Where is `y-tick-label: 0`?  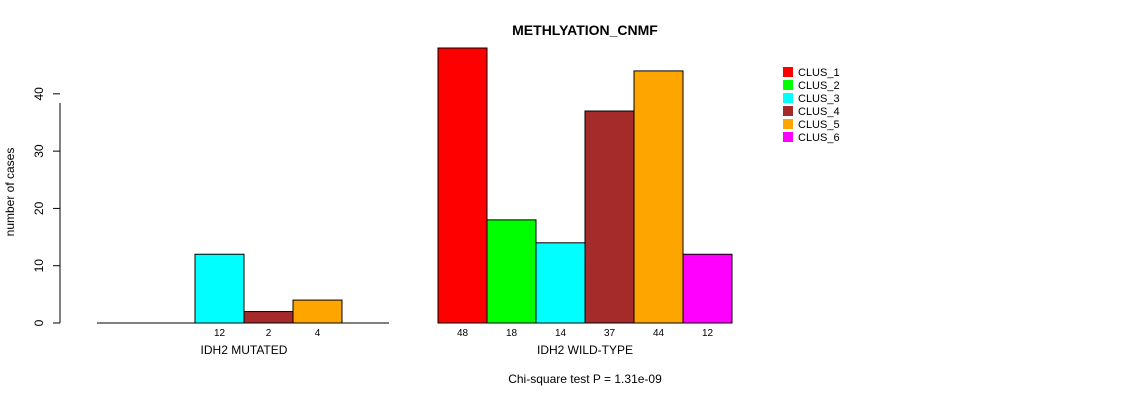
y-tick-label: 0 is located at coordinates (39, 322).